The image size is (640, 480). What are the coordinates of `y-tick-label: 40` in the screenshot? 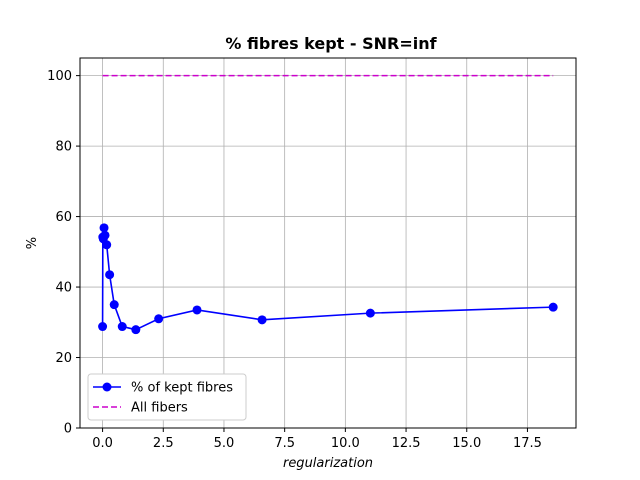 It's located at (63, 288).